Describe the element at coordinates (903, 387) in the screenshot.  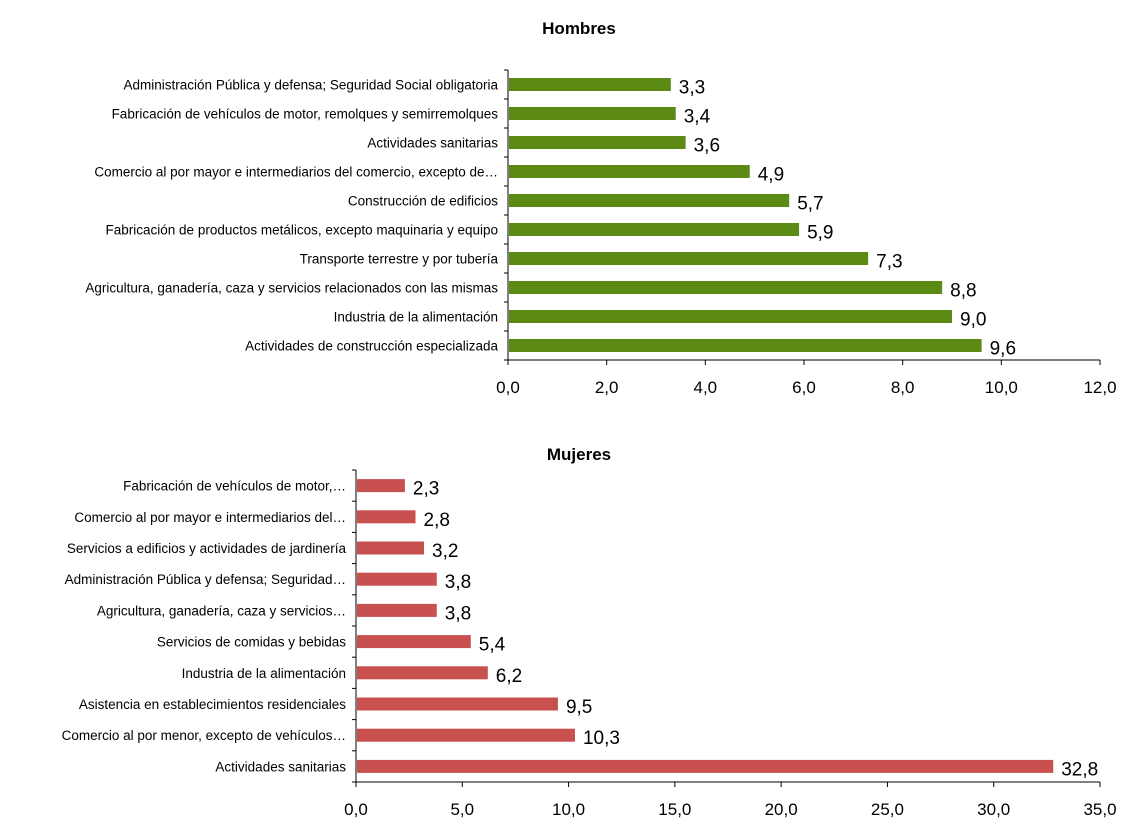
I see `x-tick-label: 8,0` at that location.